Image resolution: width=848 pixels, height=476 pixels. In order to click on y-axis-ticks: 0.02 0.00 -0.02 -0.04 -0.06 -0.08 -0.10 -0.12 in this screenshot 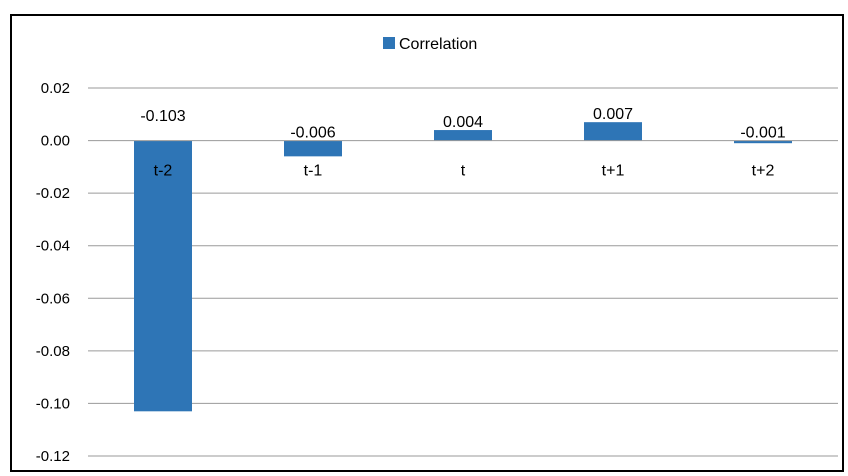, I will do `click(53, 272)`.